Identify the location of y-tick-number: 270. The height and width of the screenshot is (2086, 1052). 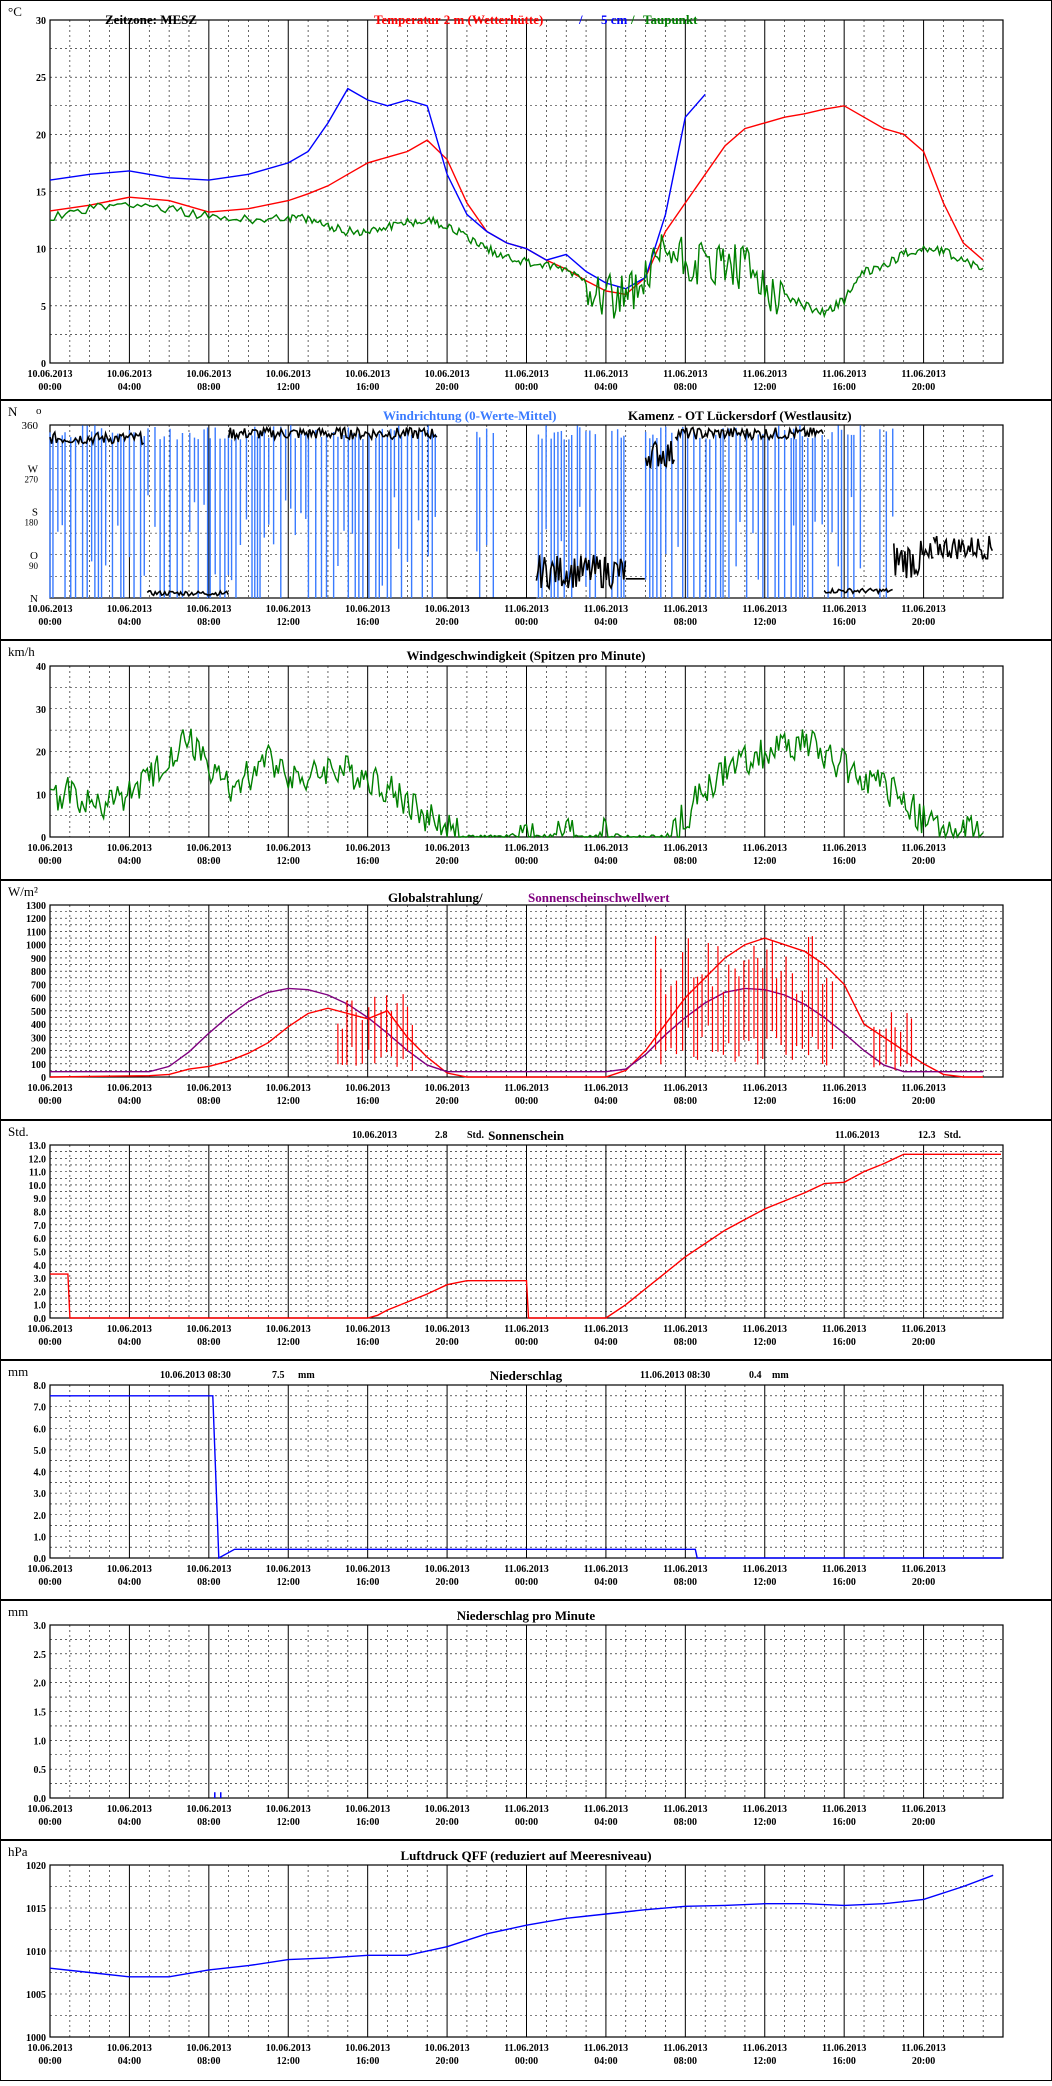
(32, 479).